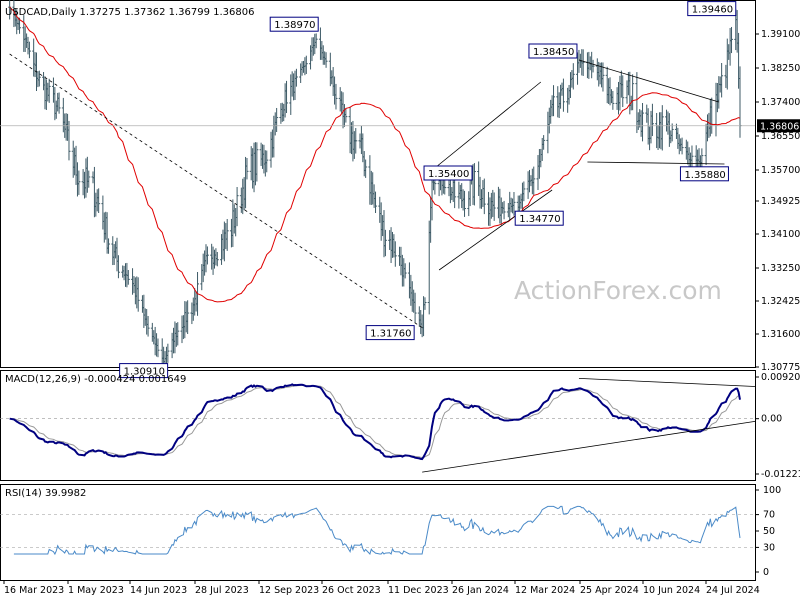 The image size is (800, 600). Describe the element at coordinates (780, 367) in the screenshot. I see `price-y-tick-label: 1.30775` at that location.